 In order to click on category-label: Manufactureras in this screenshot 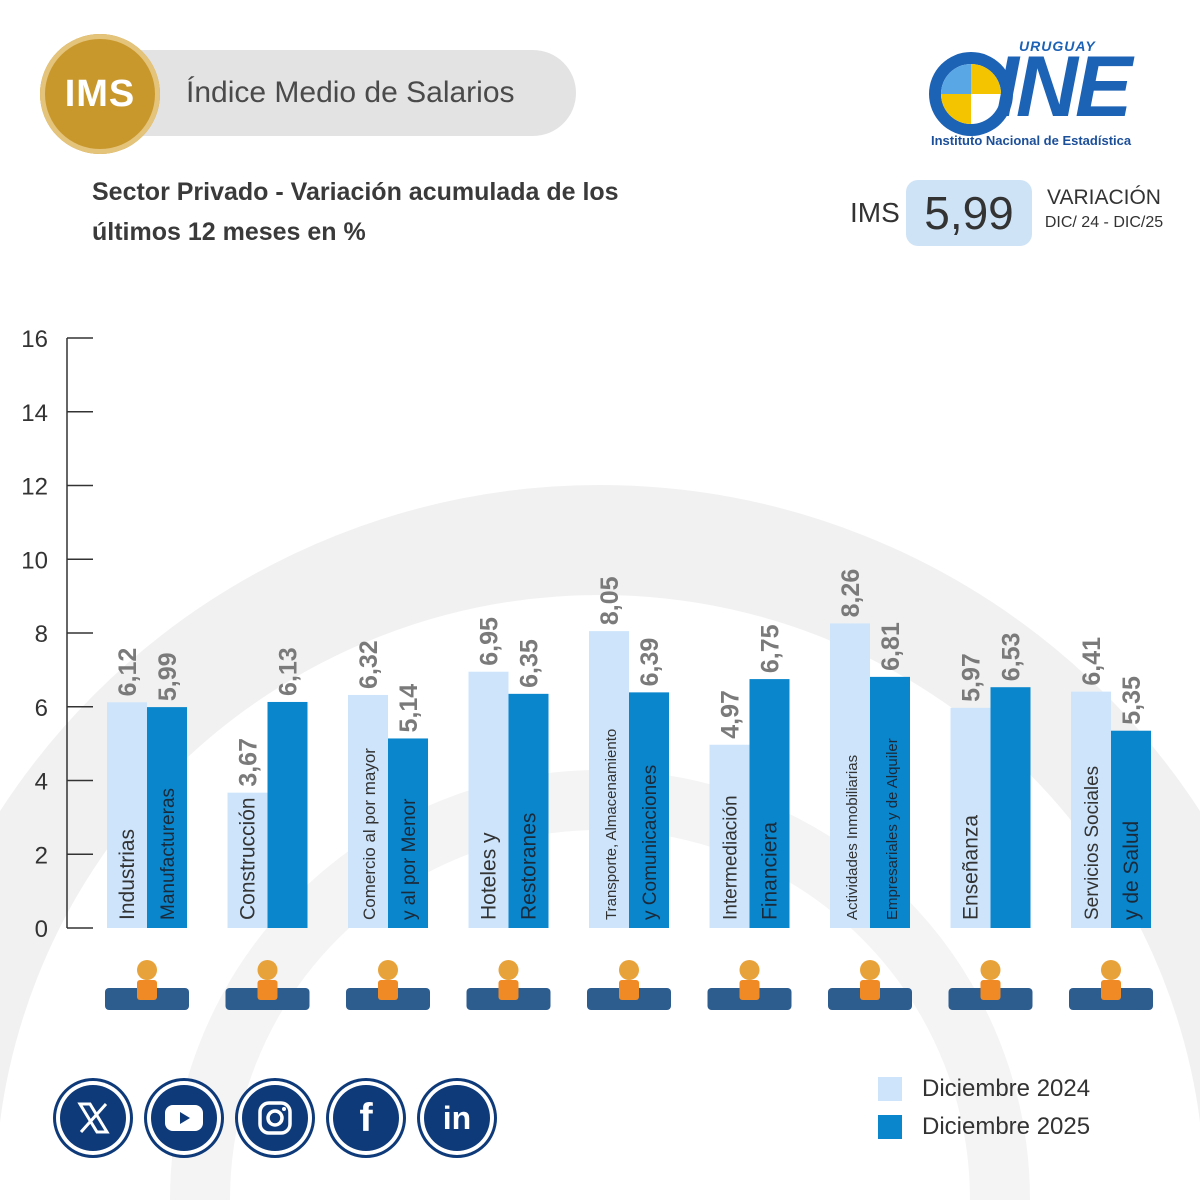, I will do `click(168, 854)`.